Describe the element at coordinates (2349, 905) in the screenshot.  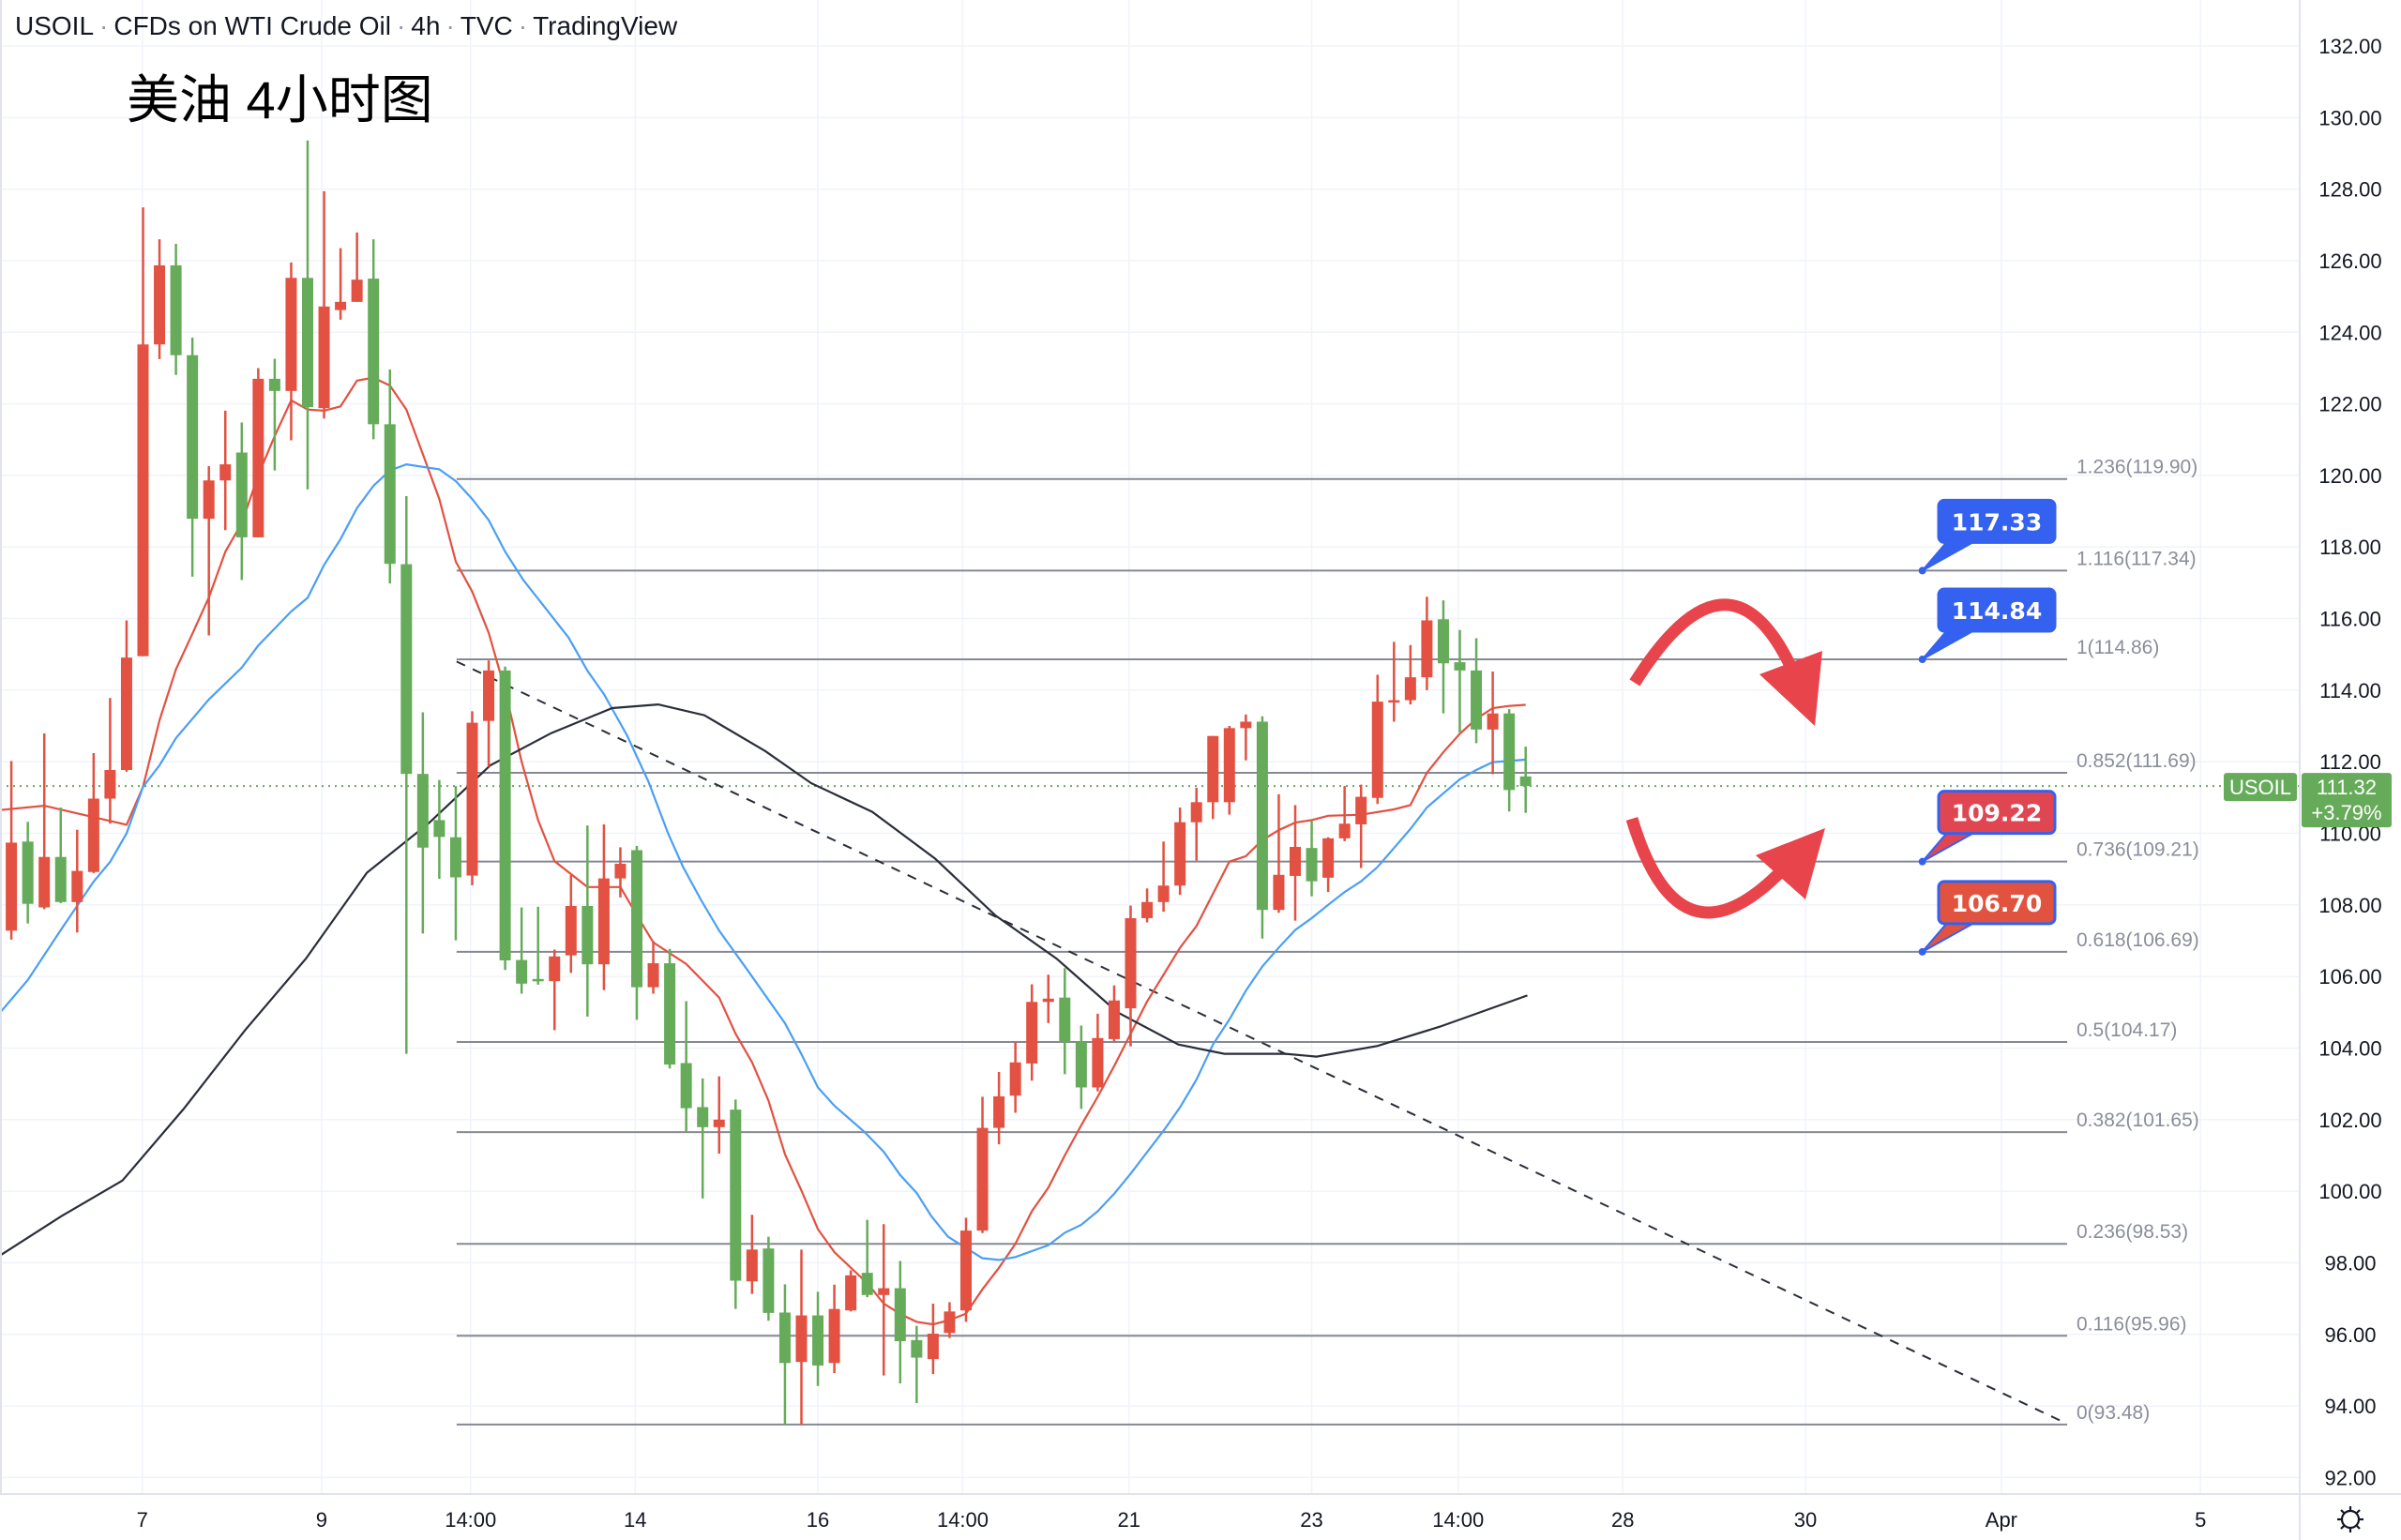
I see `y-tick-label: 108.00` at that location.